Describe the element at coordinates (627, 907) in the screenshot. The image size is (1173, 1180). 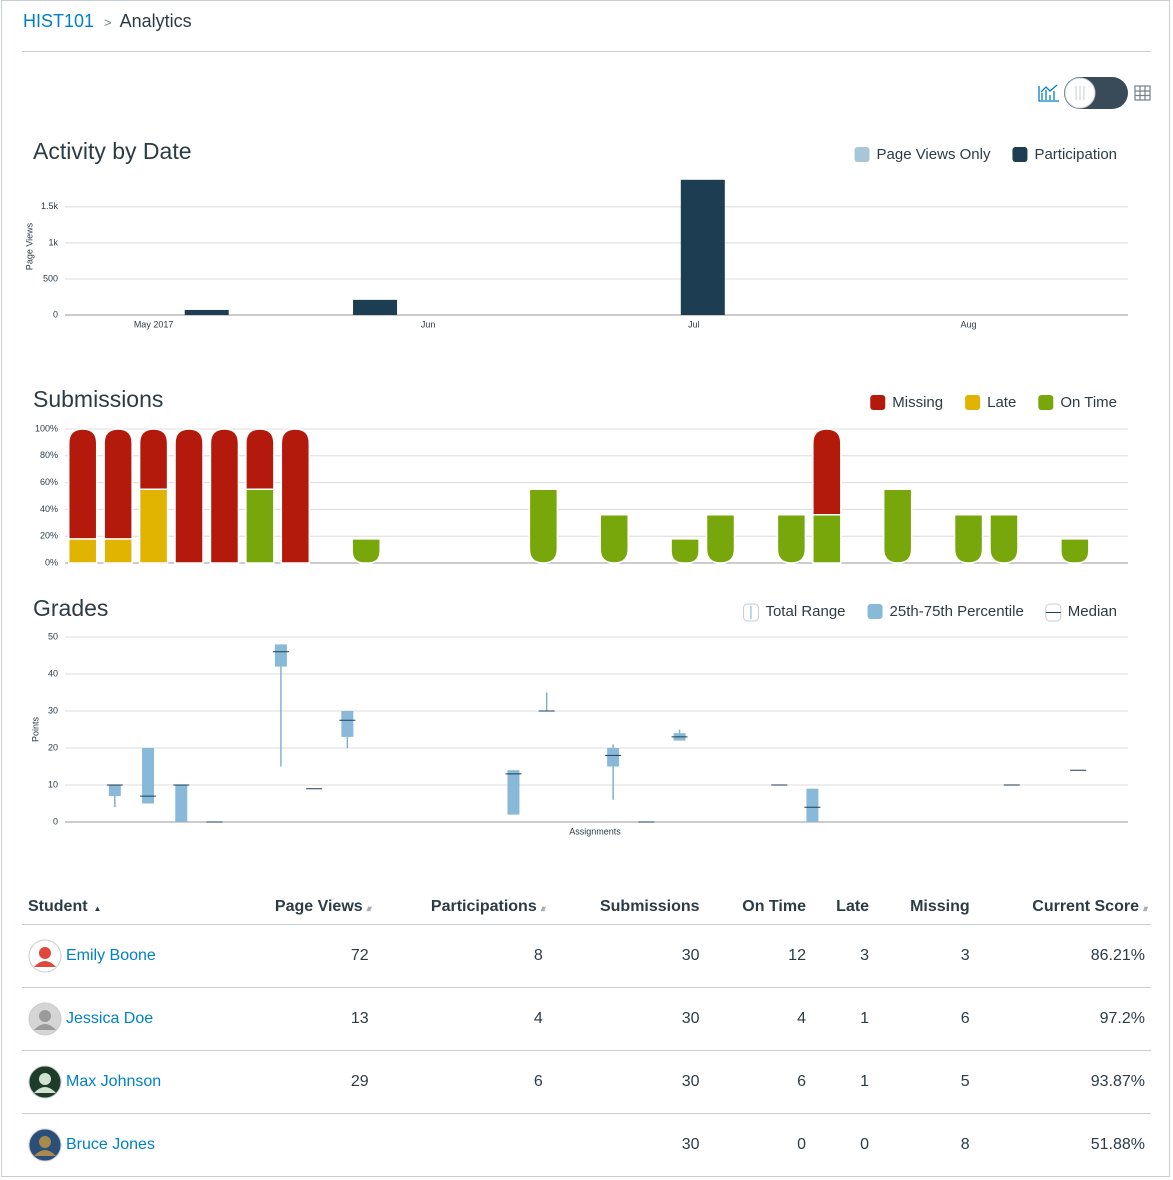
I see `column-header: Submissions` at that location.